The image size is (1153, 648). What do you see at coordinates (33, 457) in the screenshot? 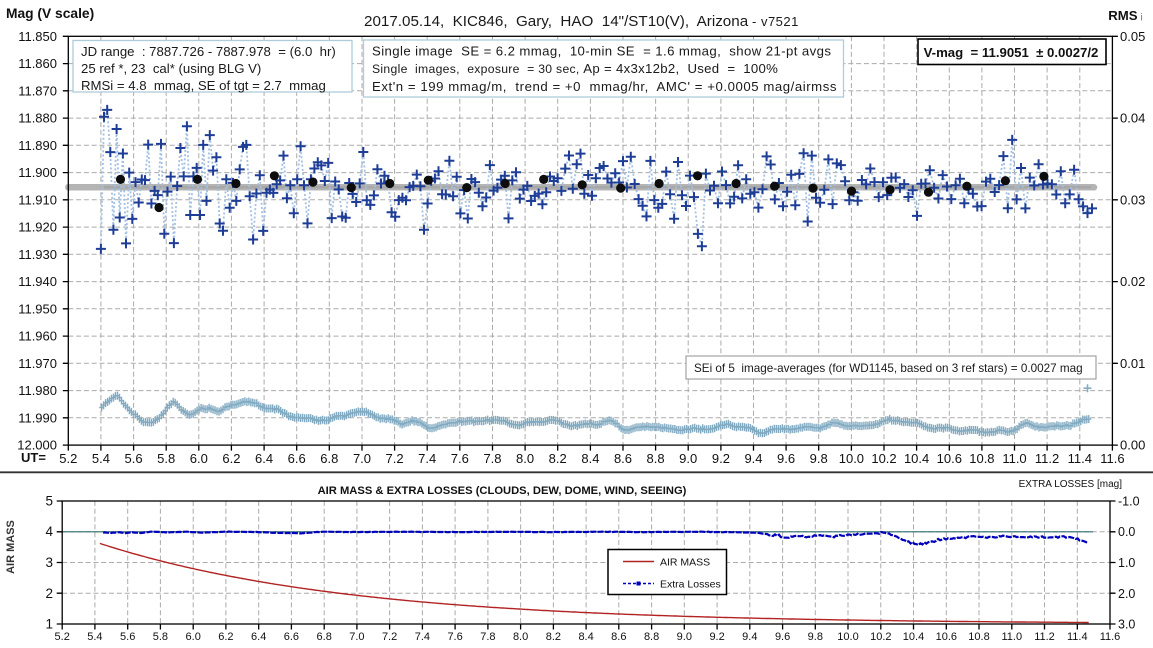
I see `svg-text: UT=` at bounding box center [33, 457].